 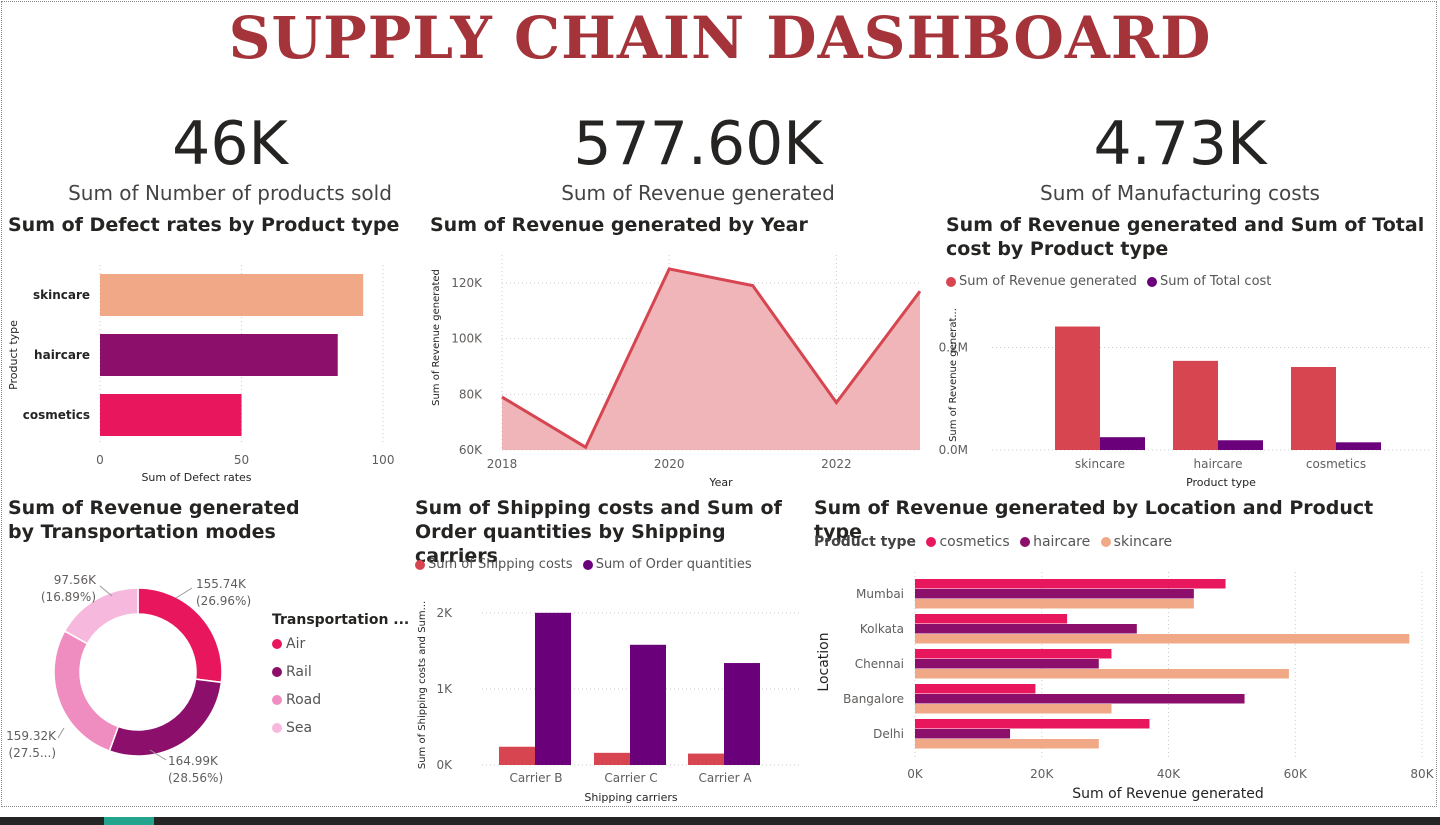 I want to click on y-tick-label: 2K, so click(x=444, y=613).